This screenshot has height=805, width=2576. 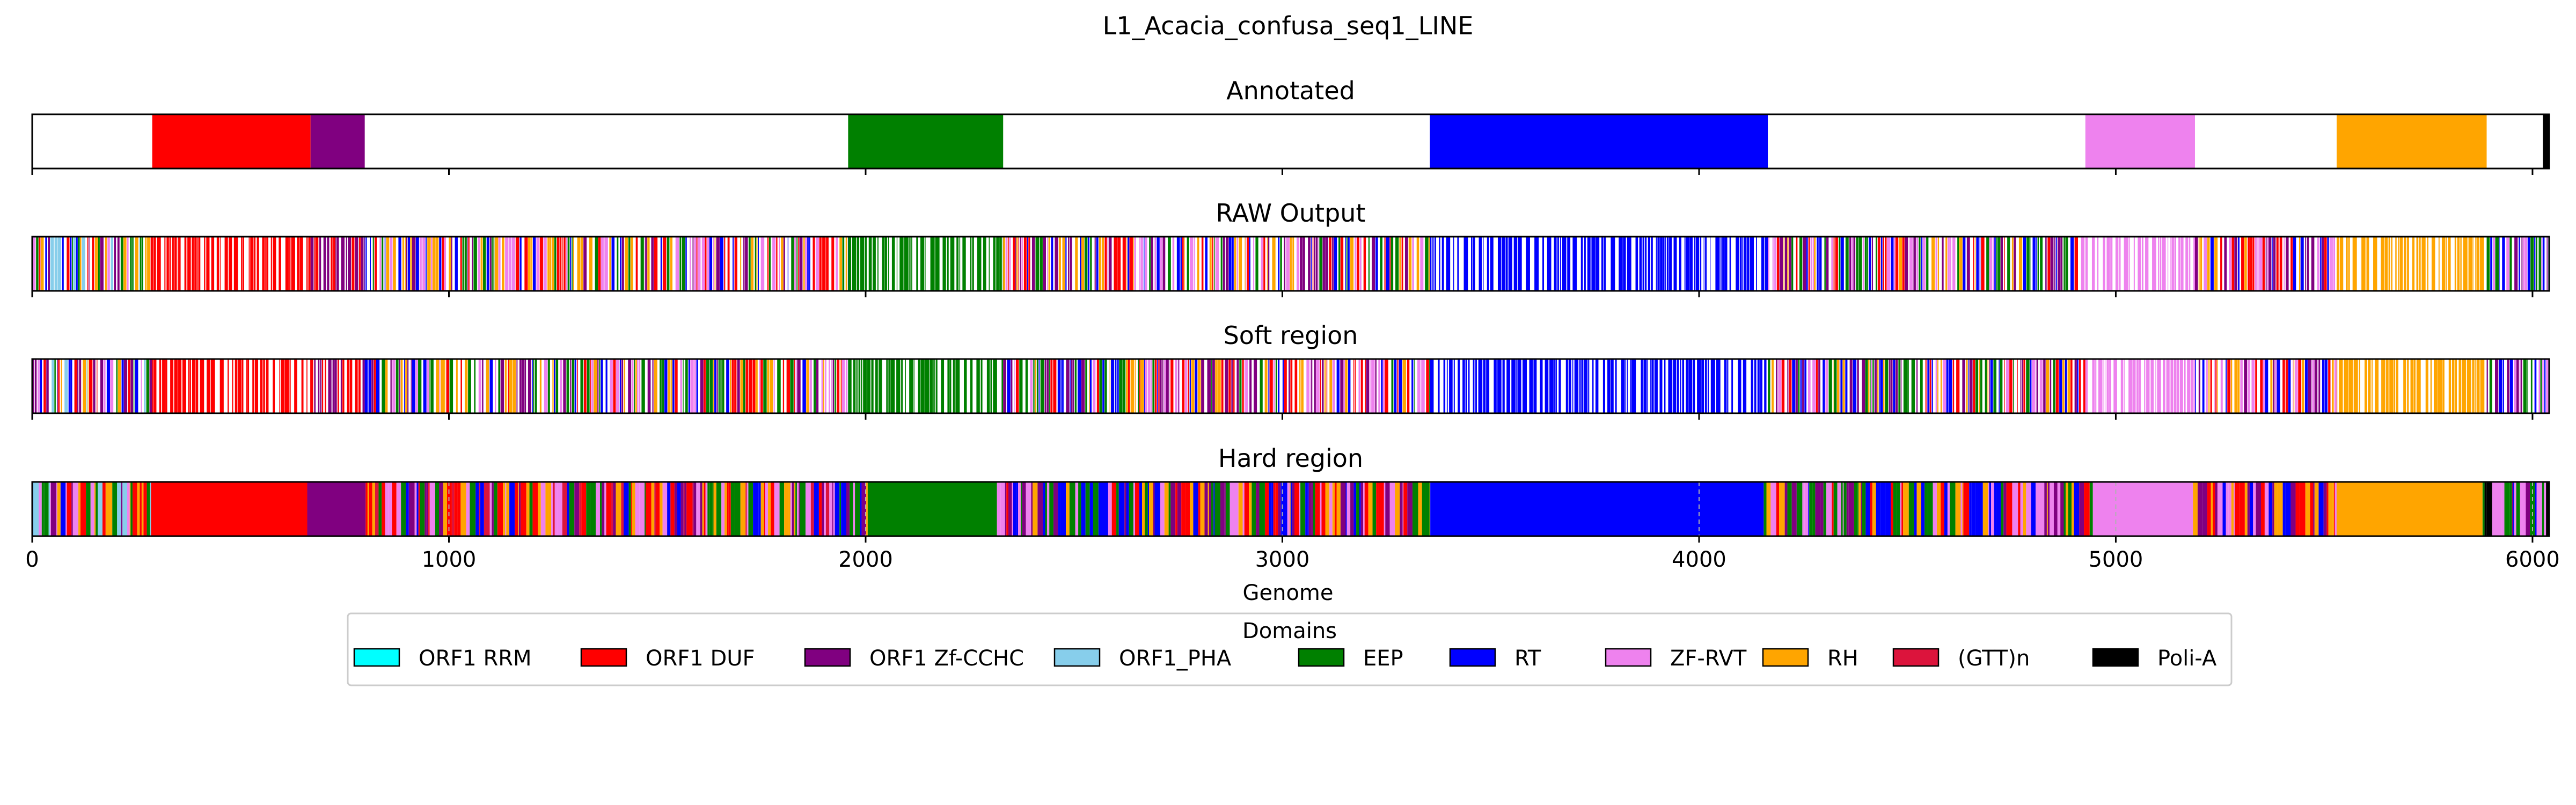 What do you see at coordinates (827, 509) in the screenshot?
I see `segment--gtt-n` at bounding box center [827, 509].